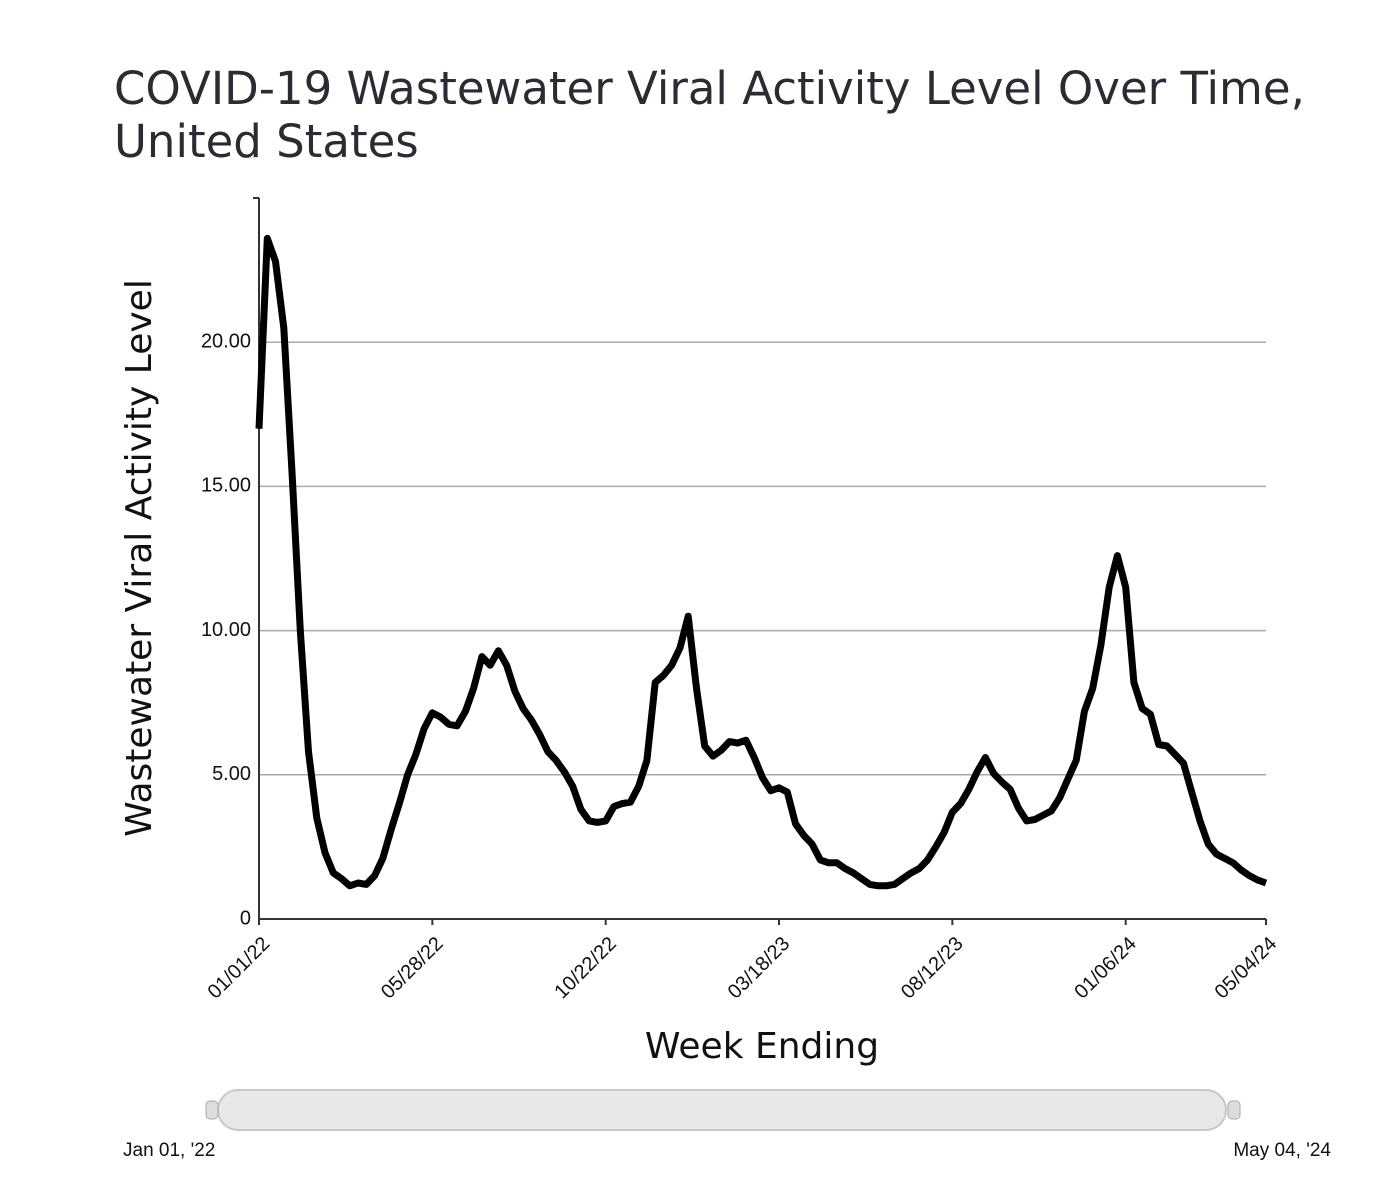 The image size is (1383, 1201). What do you see at coordinates (932, 968) in the screenshot?
I see `x-tick-label: 08/12/23` at bounding box center [932, 968].